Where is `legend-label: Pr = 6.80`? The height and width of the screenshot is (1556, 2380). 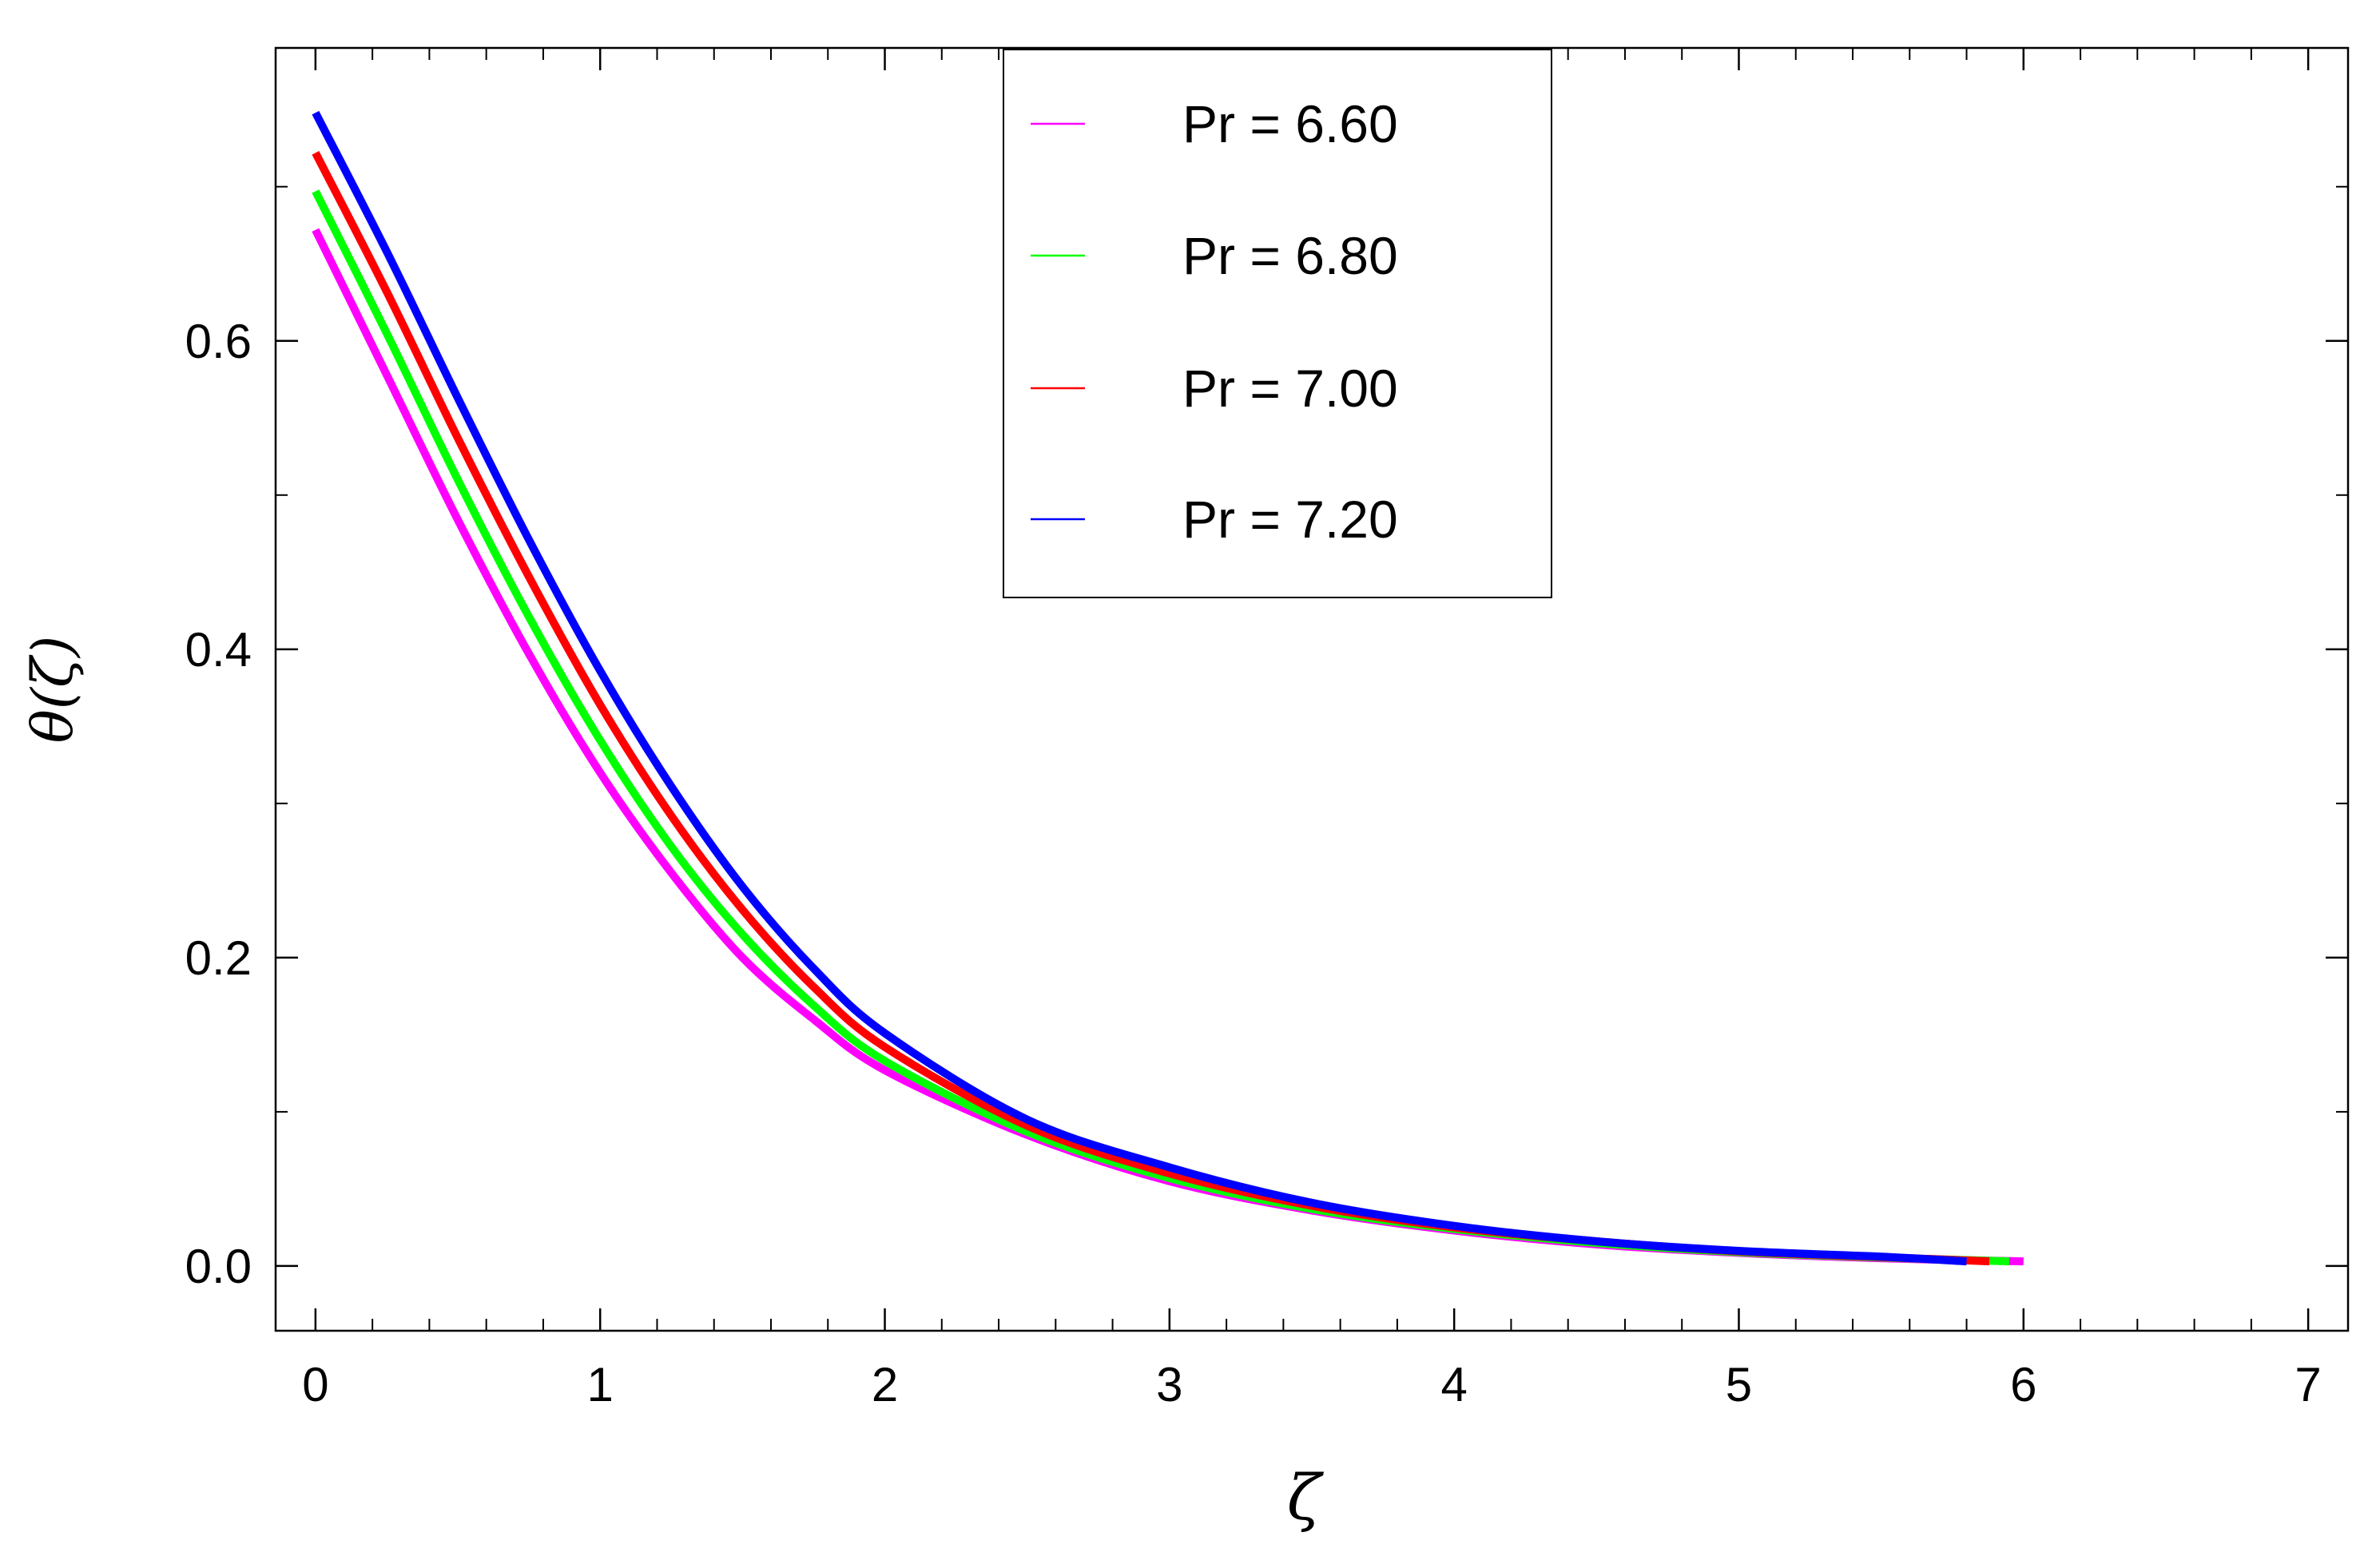
legend-label: Pr = 6.80 is located at coordinates (1290, 256).